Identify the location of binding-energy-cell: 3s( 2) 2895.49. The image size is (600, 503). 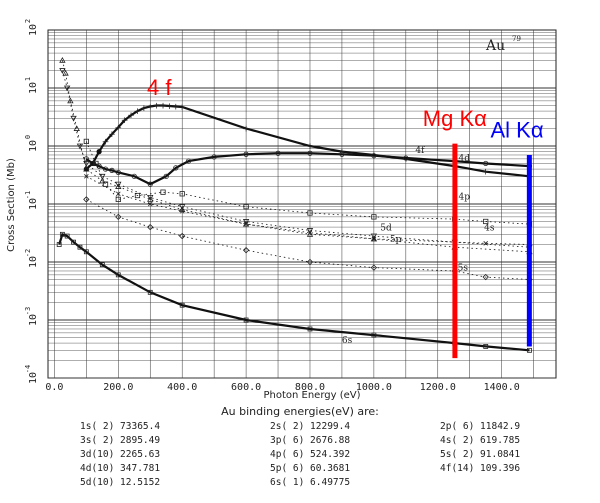
(120, 440).